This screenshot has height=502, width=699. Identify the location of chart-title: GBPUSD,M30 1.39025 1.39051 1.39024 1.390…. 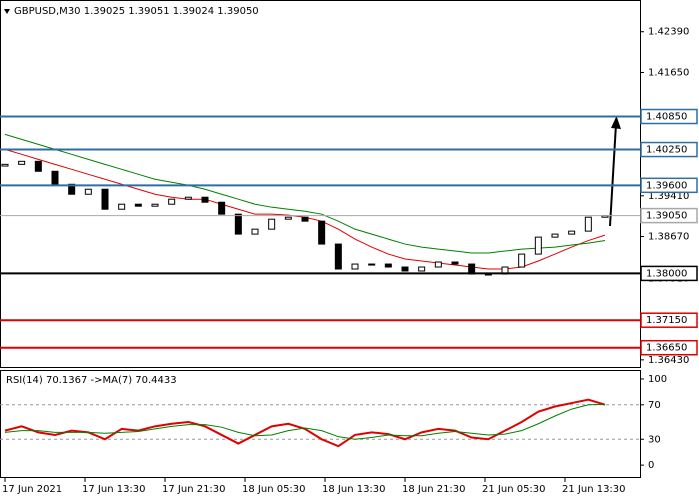
(136, 11).